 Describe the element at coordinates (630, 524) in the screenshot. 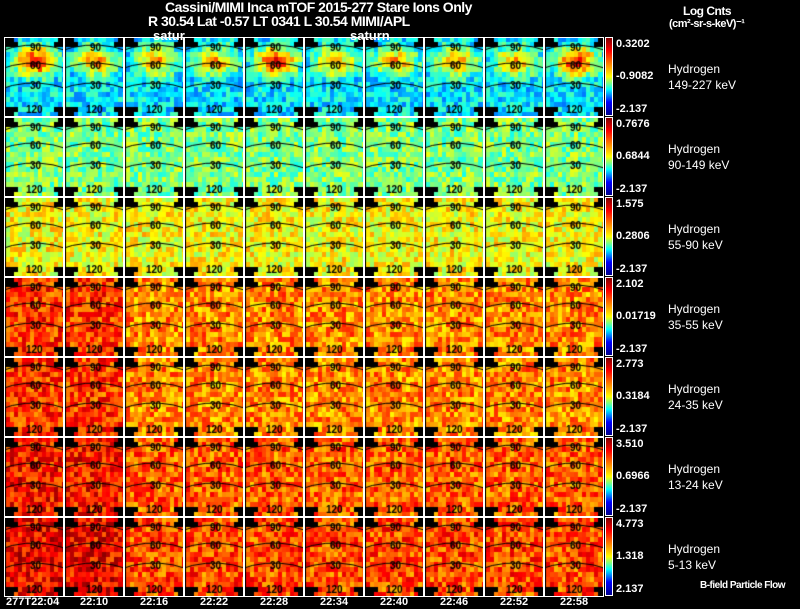

I see `colorbar-max-label: 4.773` at that location.